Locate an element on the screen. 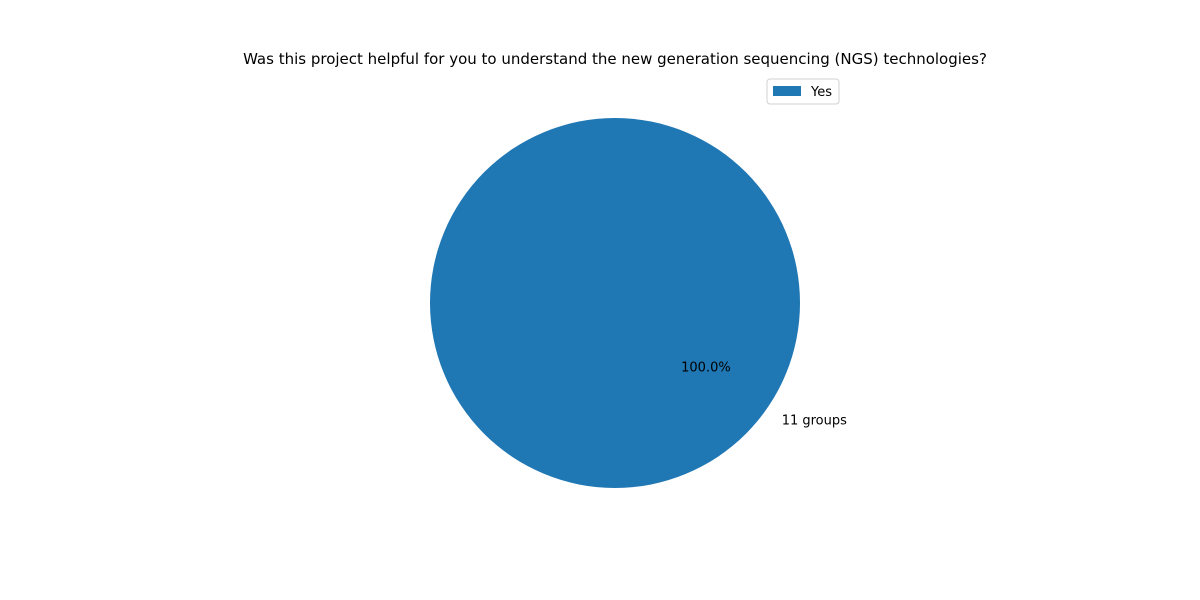 The height and width of the screenshot is (600, 1200). legend-label-yes: Yes is located at coordinates (821, 92).